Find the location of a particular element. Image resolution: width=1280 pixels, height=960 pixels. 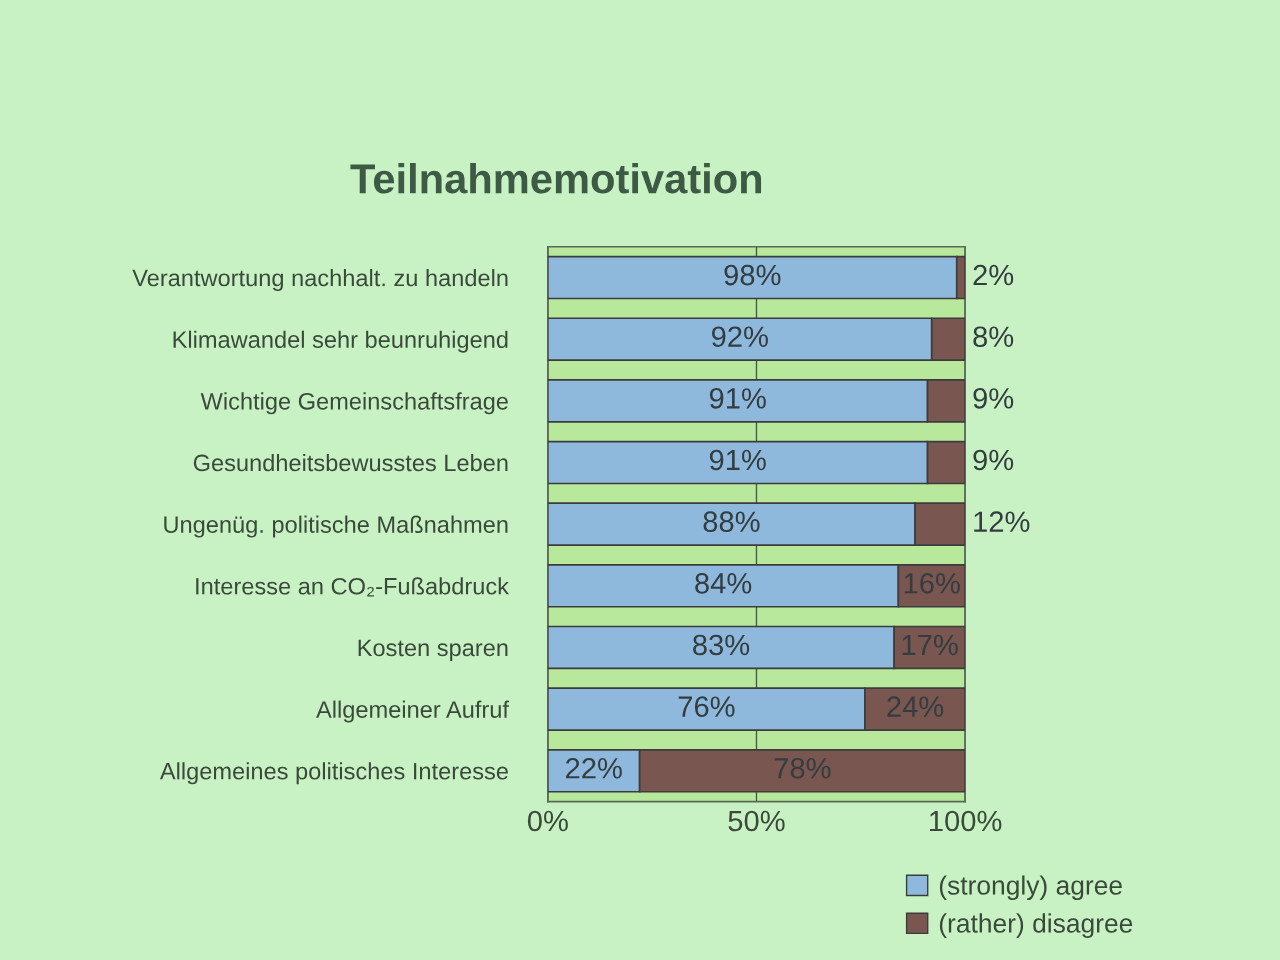

y-tick-label: Gesundheitsbewusstes Leben is located at coordinates (350, 462).